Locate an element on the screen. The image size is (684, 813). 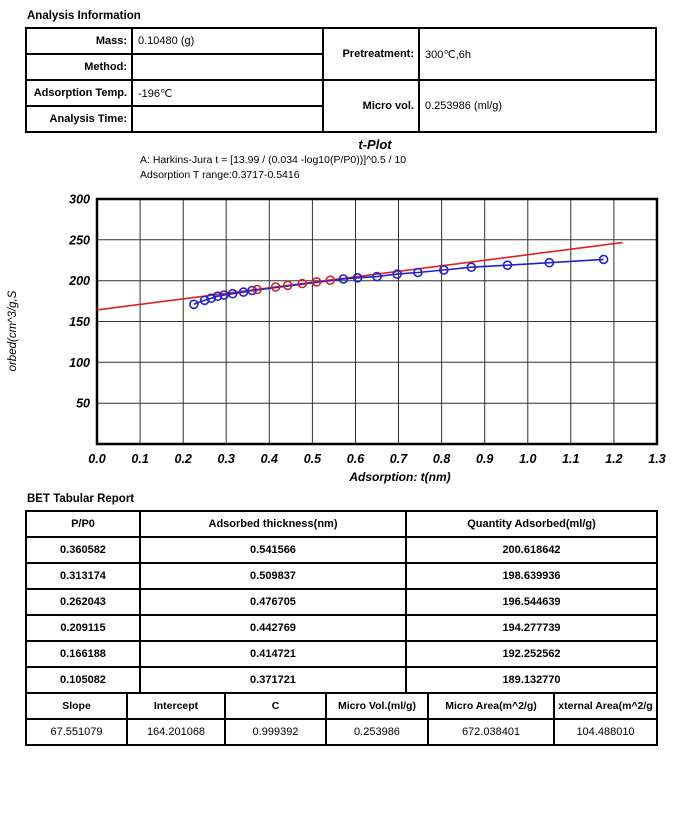
svg-text: 1.0 is located at coordinates (527, 459).